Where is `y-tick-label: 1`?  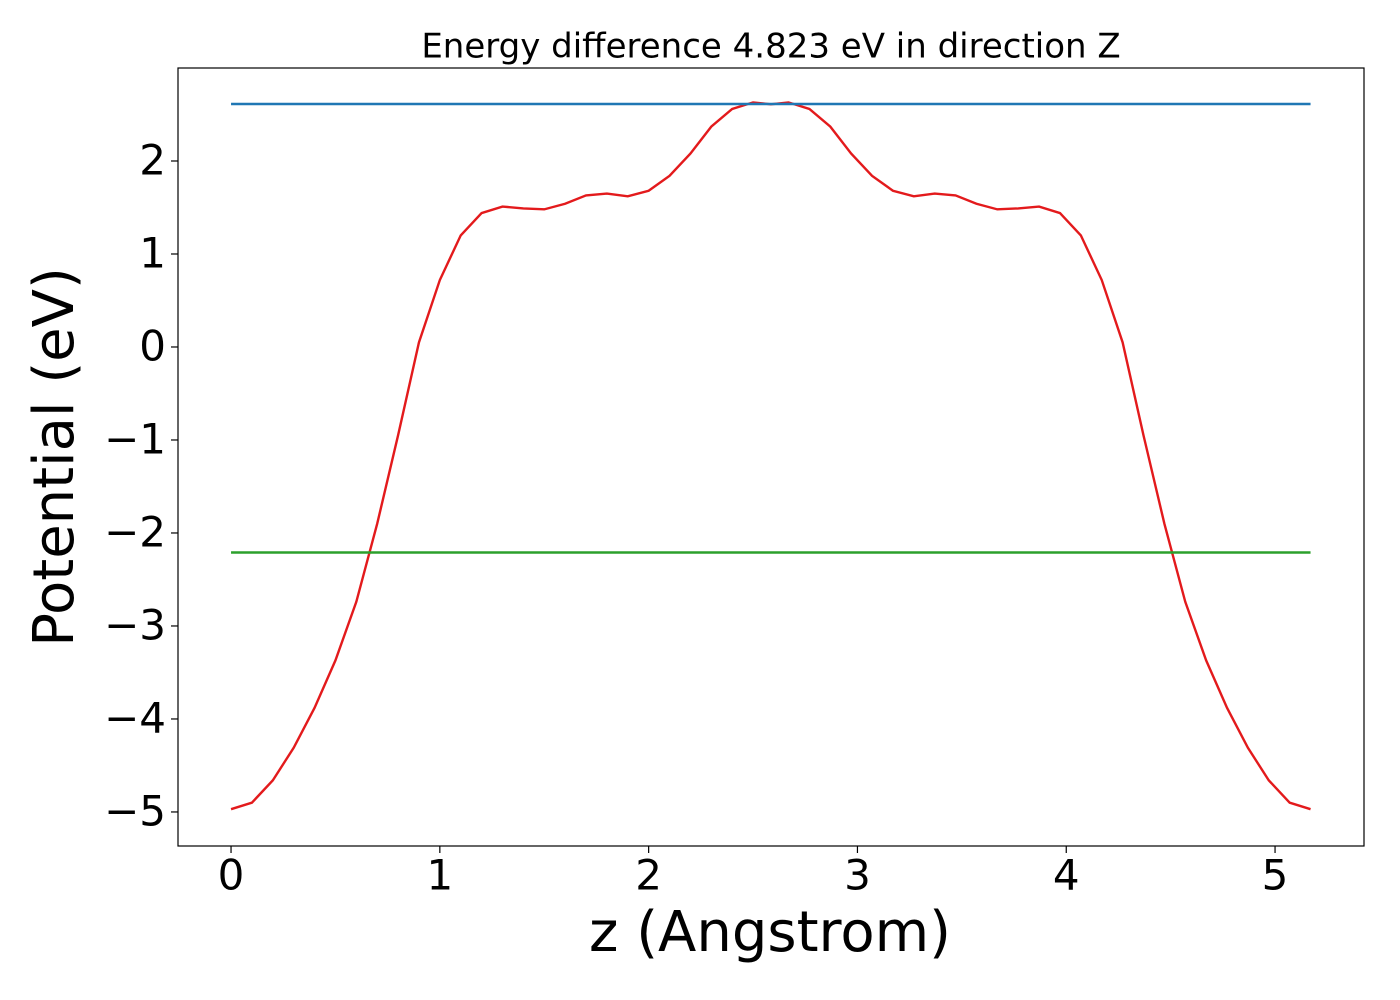
y-tick-label: 1 is located at coordinates (152, 252).